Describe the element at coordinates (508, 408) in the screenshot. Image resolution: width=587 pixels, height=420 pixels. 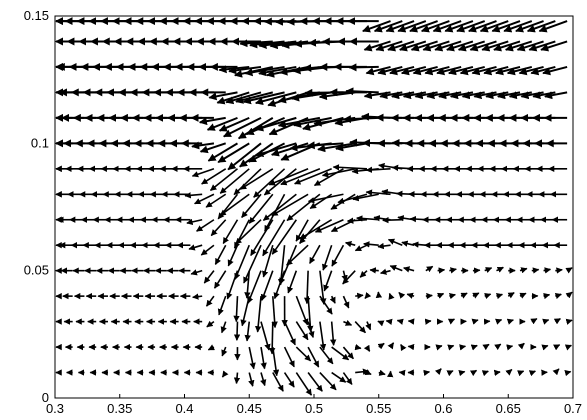
I see `x-tick-label: 0.65` at that location.